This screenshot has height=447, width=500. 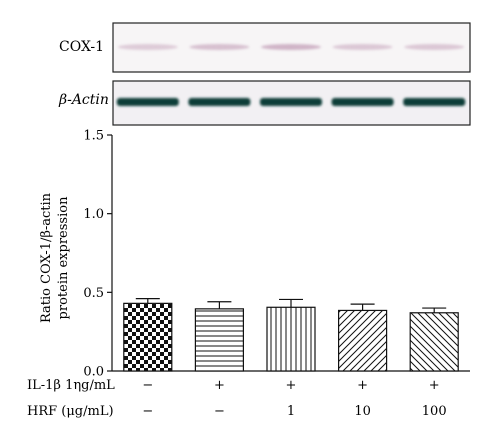 What do you see at coordinates (46, 257) in the screenshot?
I see `y-axis-label-line-1: Ratio COX-1/β-actin` at bounding box center [46, 257].